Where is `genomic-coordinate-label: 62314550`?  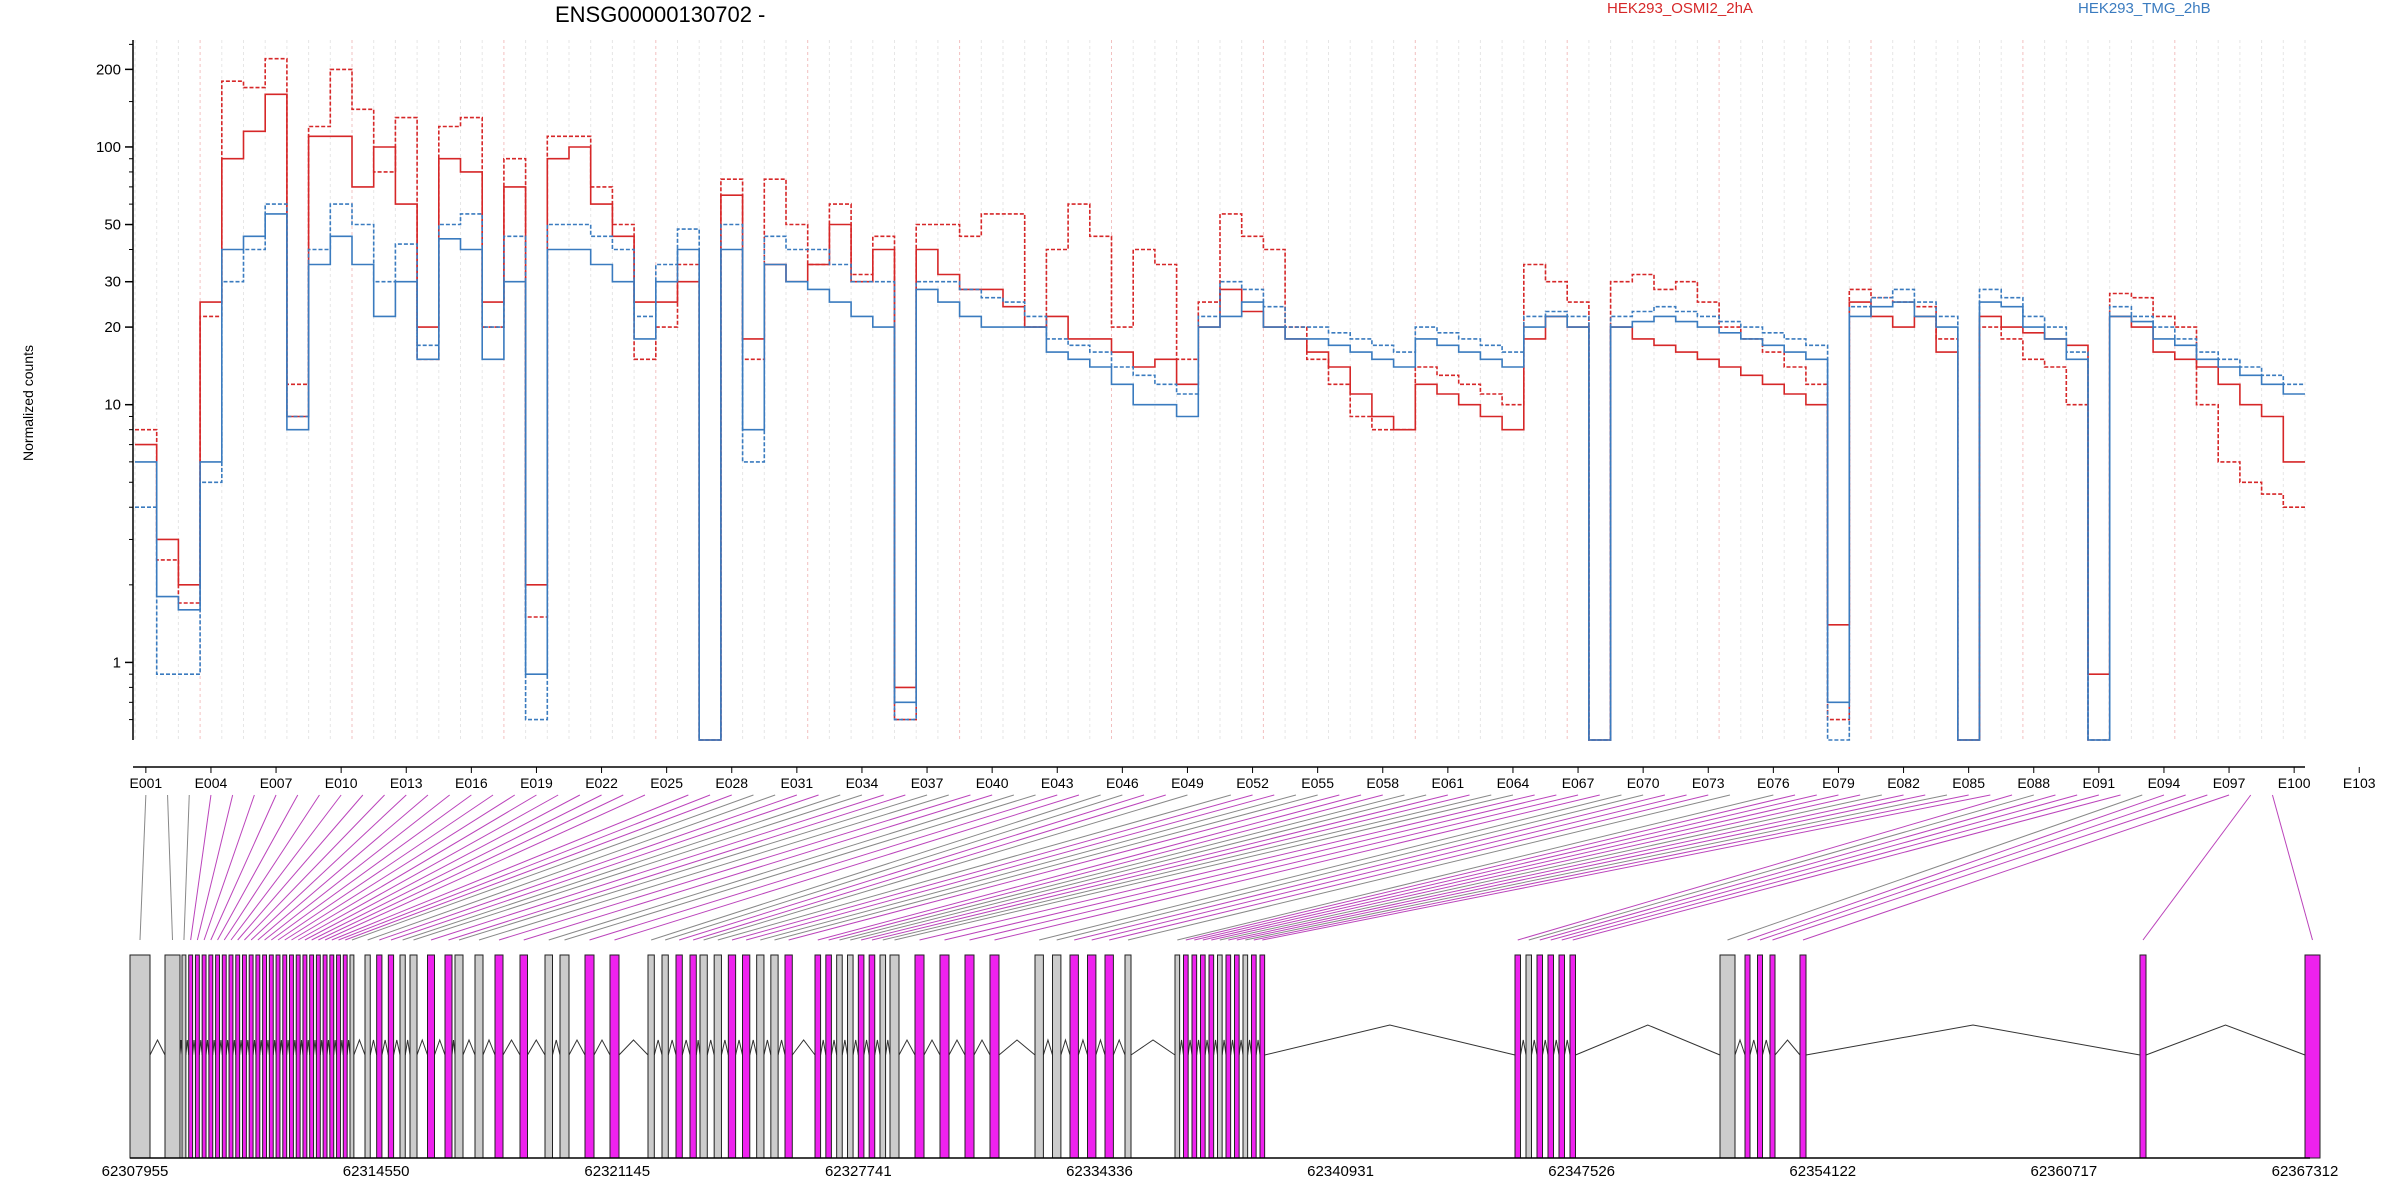
genomic-coordinate-label: 62314550 is located at coordinates (376, 1171).